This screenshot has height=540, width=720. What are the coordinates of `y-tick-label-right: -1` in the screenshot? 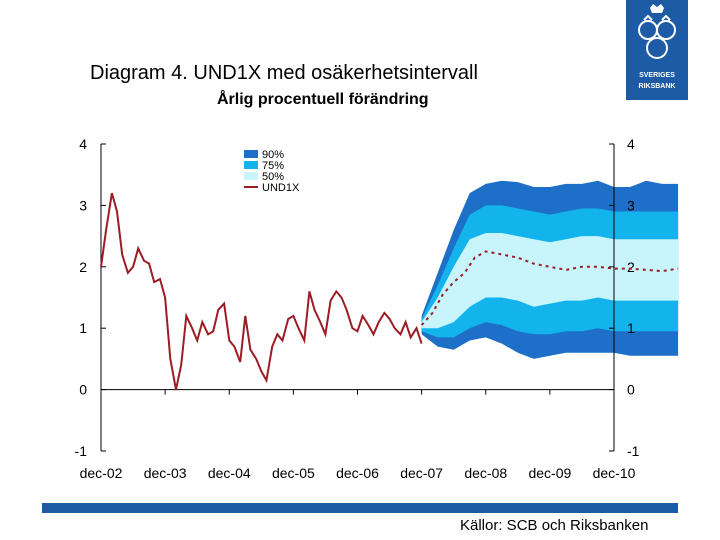 It's located at (633, 451).